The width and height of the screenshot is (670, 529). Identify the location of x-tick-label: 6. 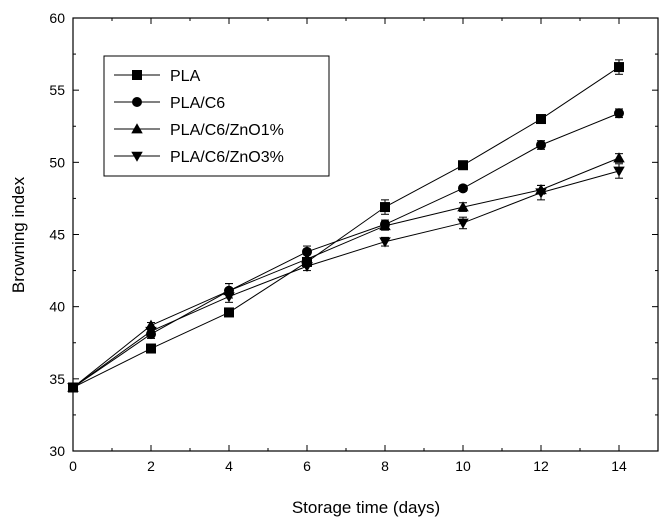
(307, 466).